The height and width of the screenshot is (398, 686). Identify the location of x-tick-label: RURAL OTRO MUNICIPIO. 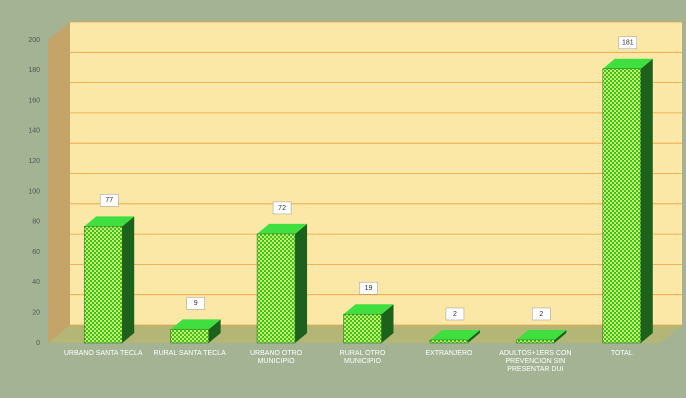
(362, 357).